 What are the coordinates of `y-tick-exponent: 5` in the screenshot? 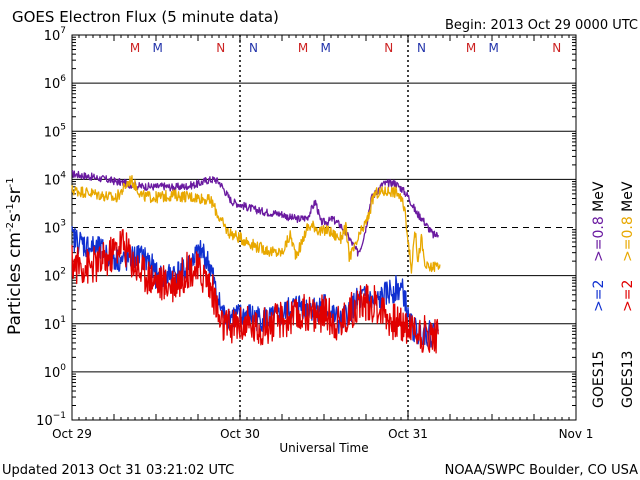 It's located at (63, 127).